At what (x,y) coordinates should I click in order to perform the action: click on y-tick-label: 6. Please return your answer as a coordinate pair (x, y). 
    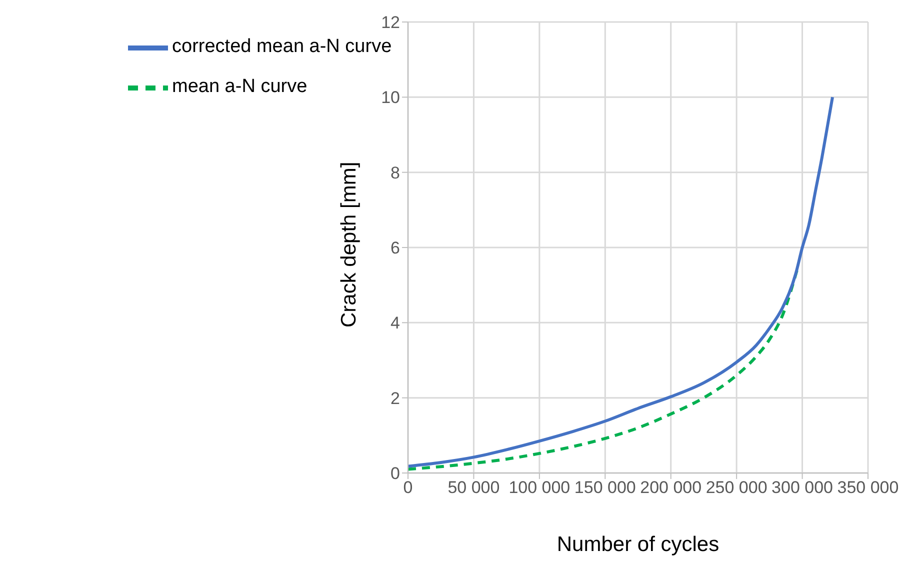
    Looking at the image, I should click on (395, 248).